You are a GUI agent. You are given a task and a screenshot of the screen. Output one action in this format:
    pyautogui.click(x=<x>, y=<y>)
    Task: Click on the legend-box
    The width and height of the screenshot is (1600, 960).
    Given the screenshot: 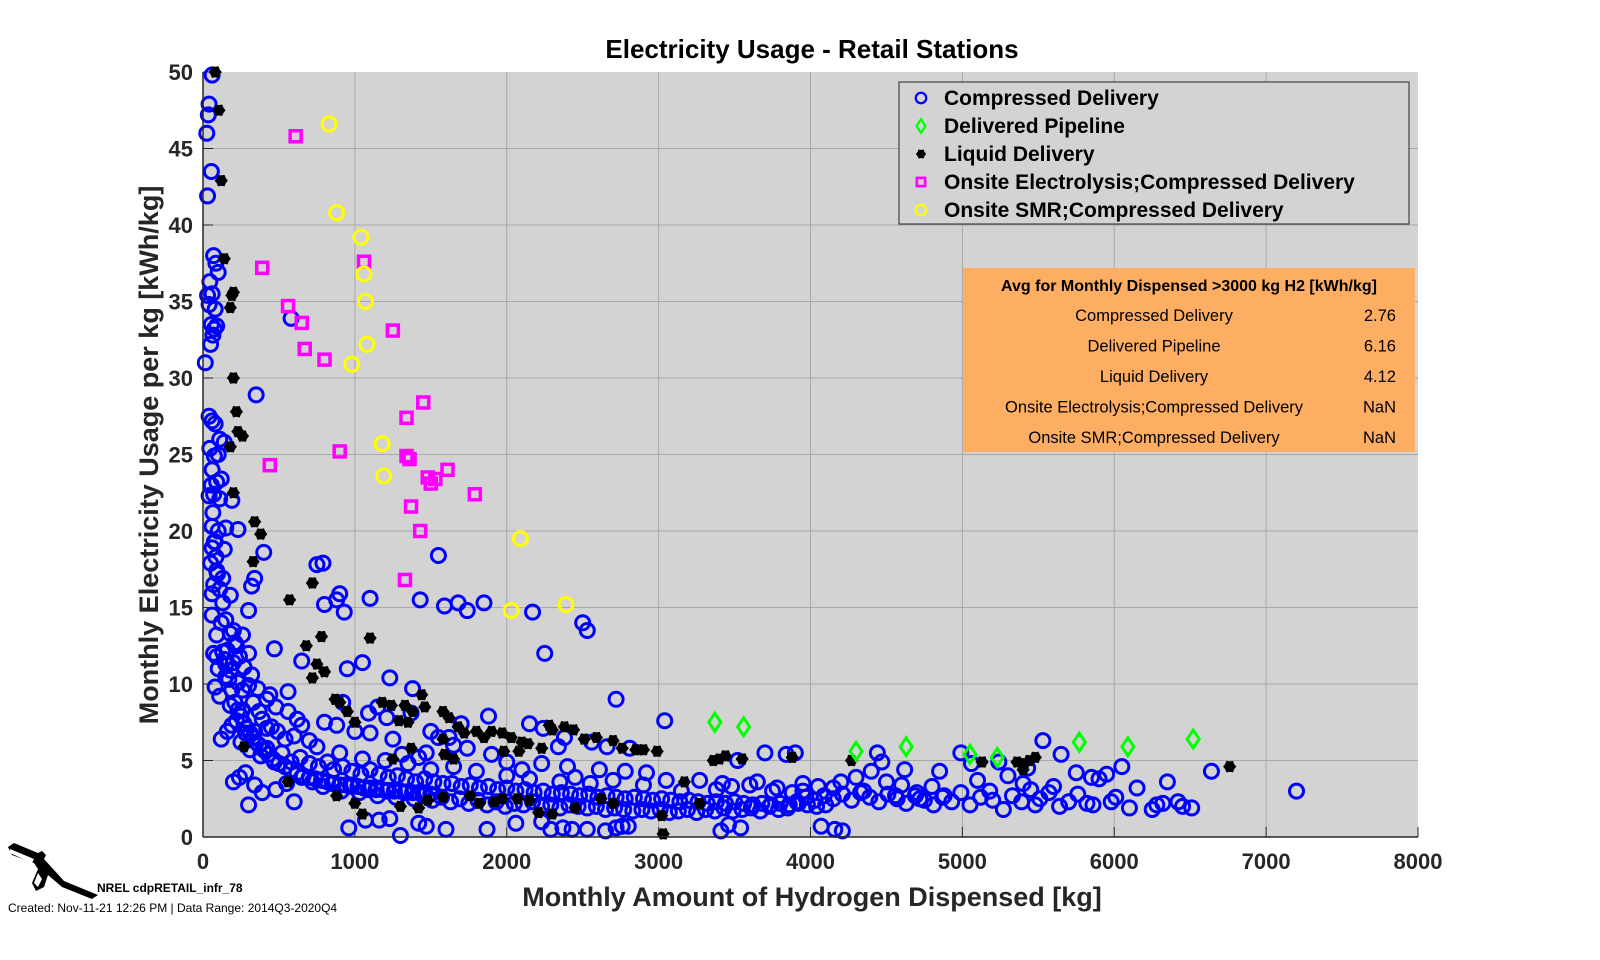 What is the action you would take?
    pyautogui.click(x=1154, y=153)
    